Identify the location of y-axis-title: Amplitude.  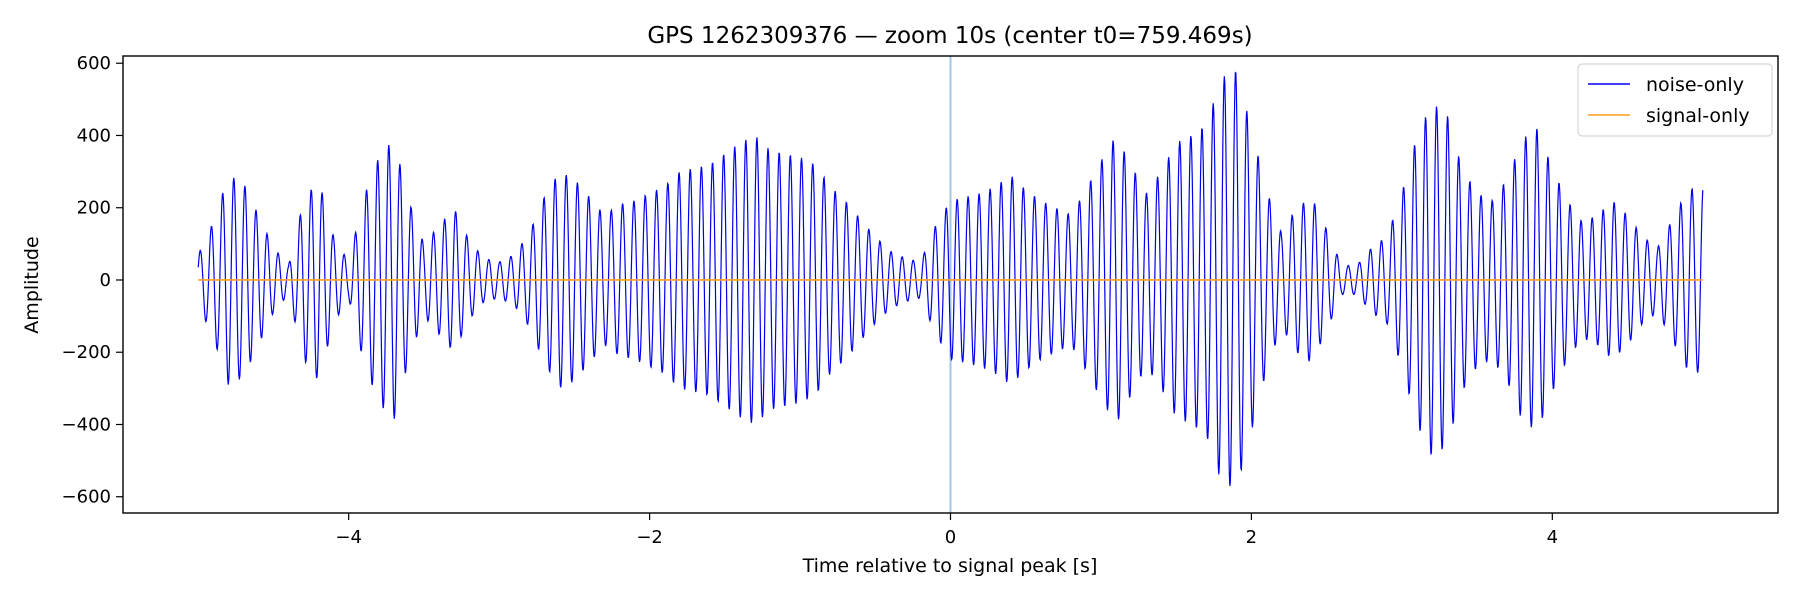
(32, 284).